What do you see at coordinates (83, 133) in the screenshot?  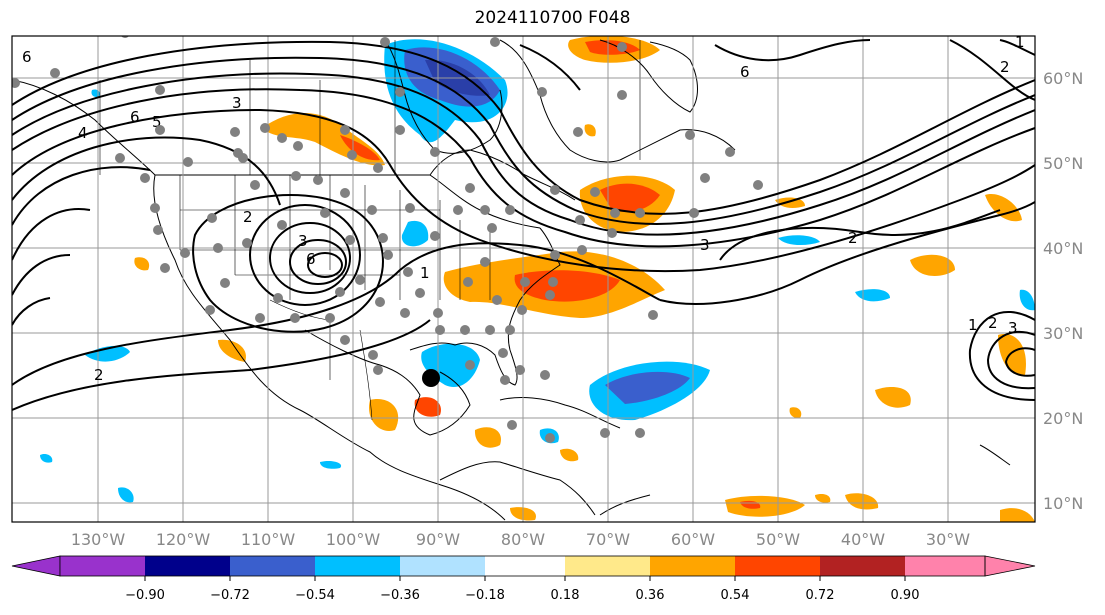 I see `contour-label: 4` at bounding box center [83, 133].